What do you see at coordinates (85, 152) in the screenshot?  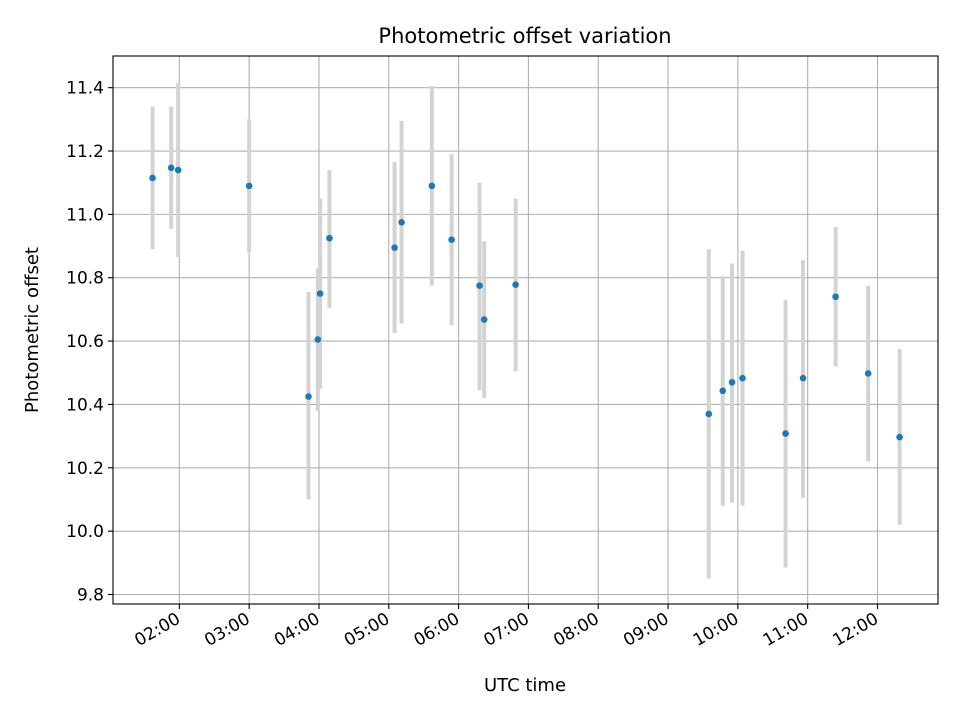 I see `y-tick-label: 11.2` at bounding box center [85, 152].